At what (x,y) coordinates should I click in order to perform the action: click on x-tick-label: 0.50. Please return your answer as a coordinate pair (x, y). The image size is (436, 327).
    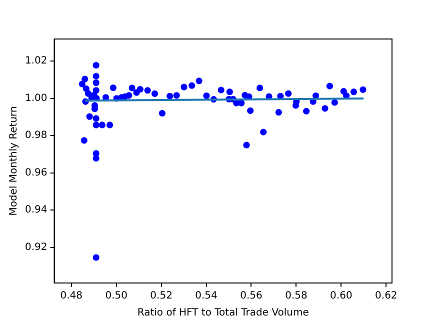
    Looking at the image, I should click on (116, 296).